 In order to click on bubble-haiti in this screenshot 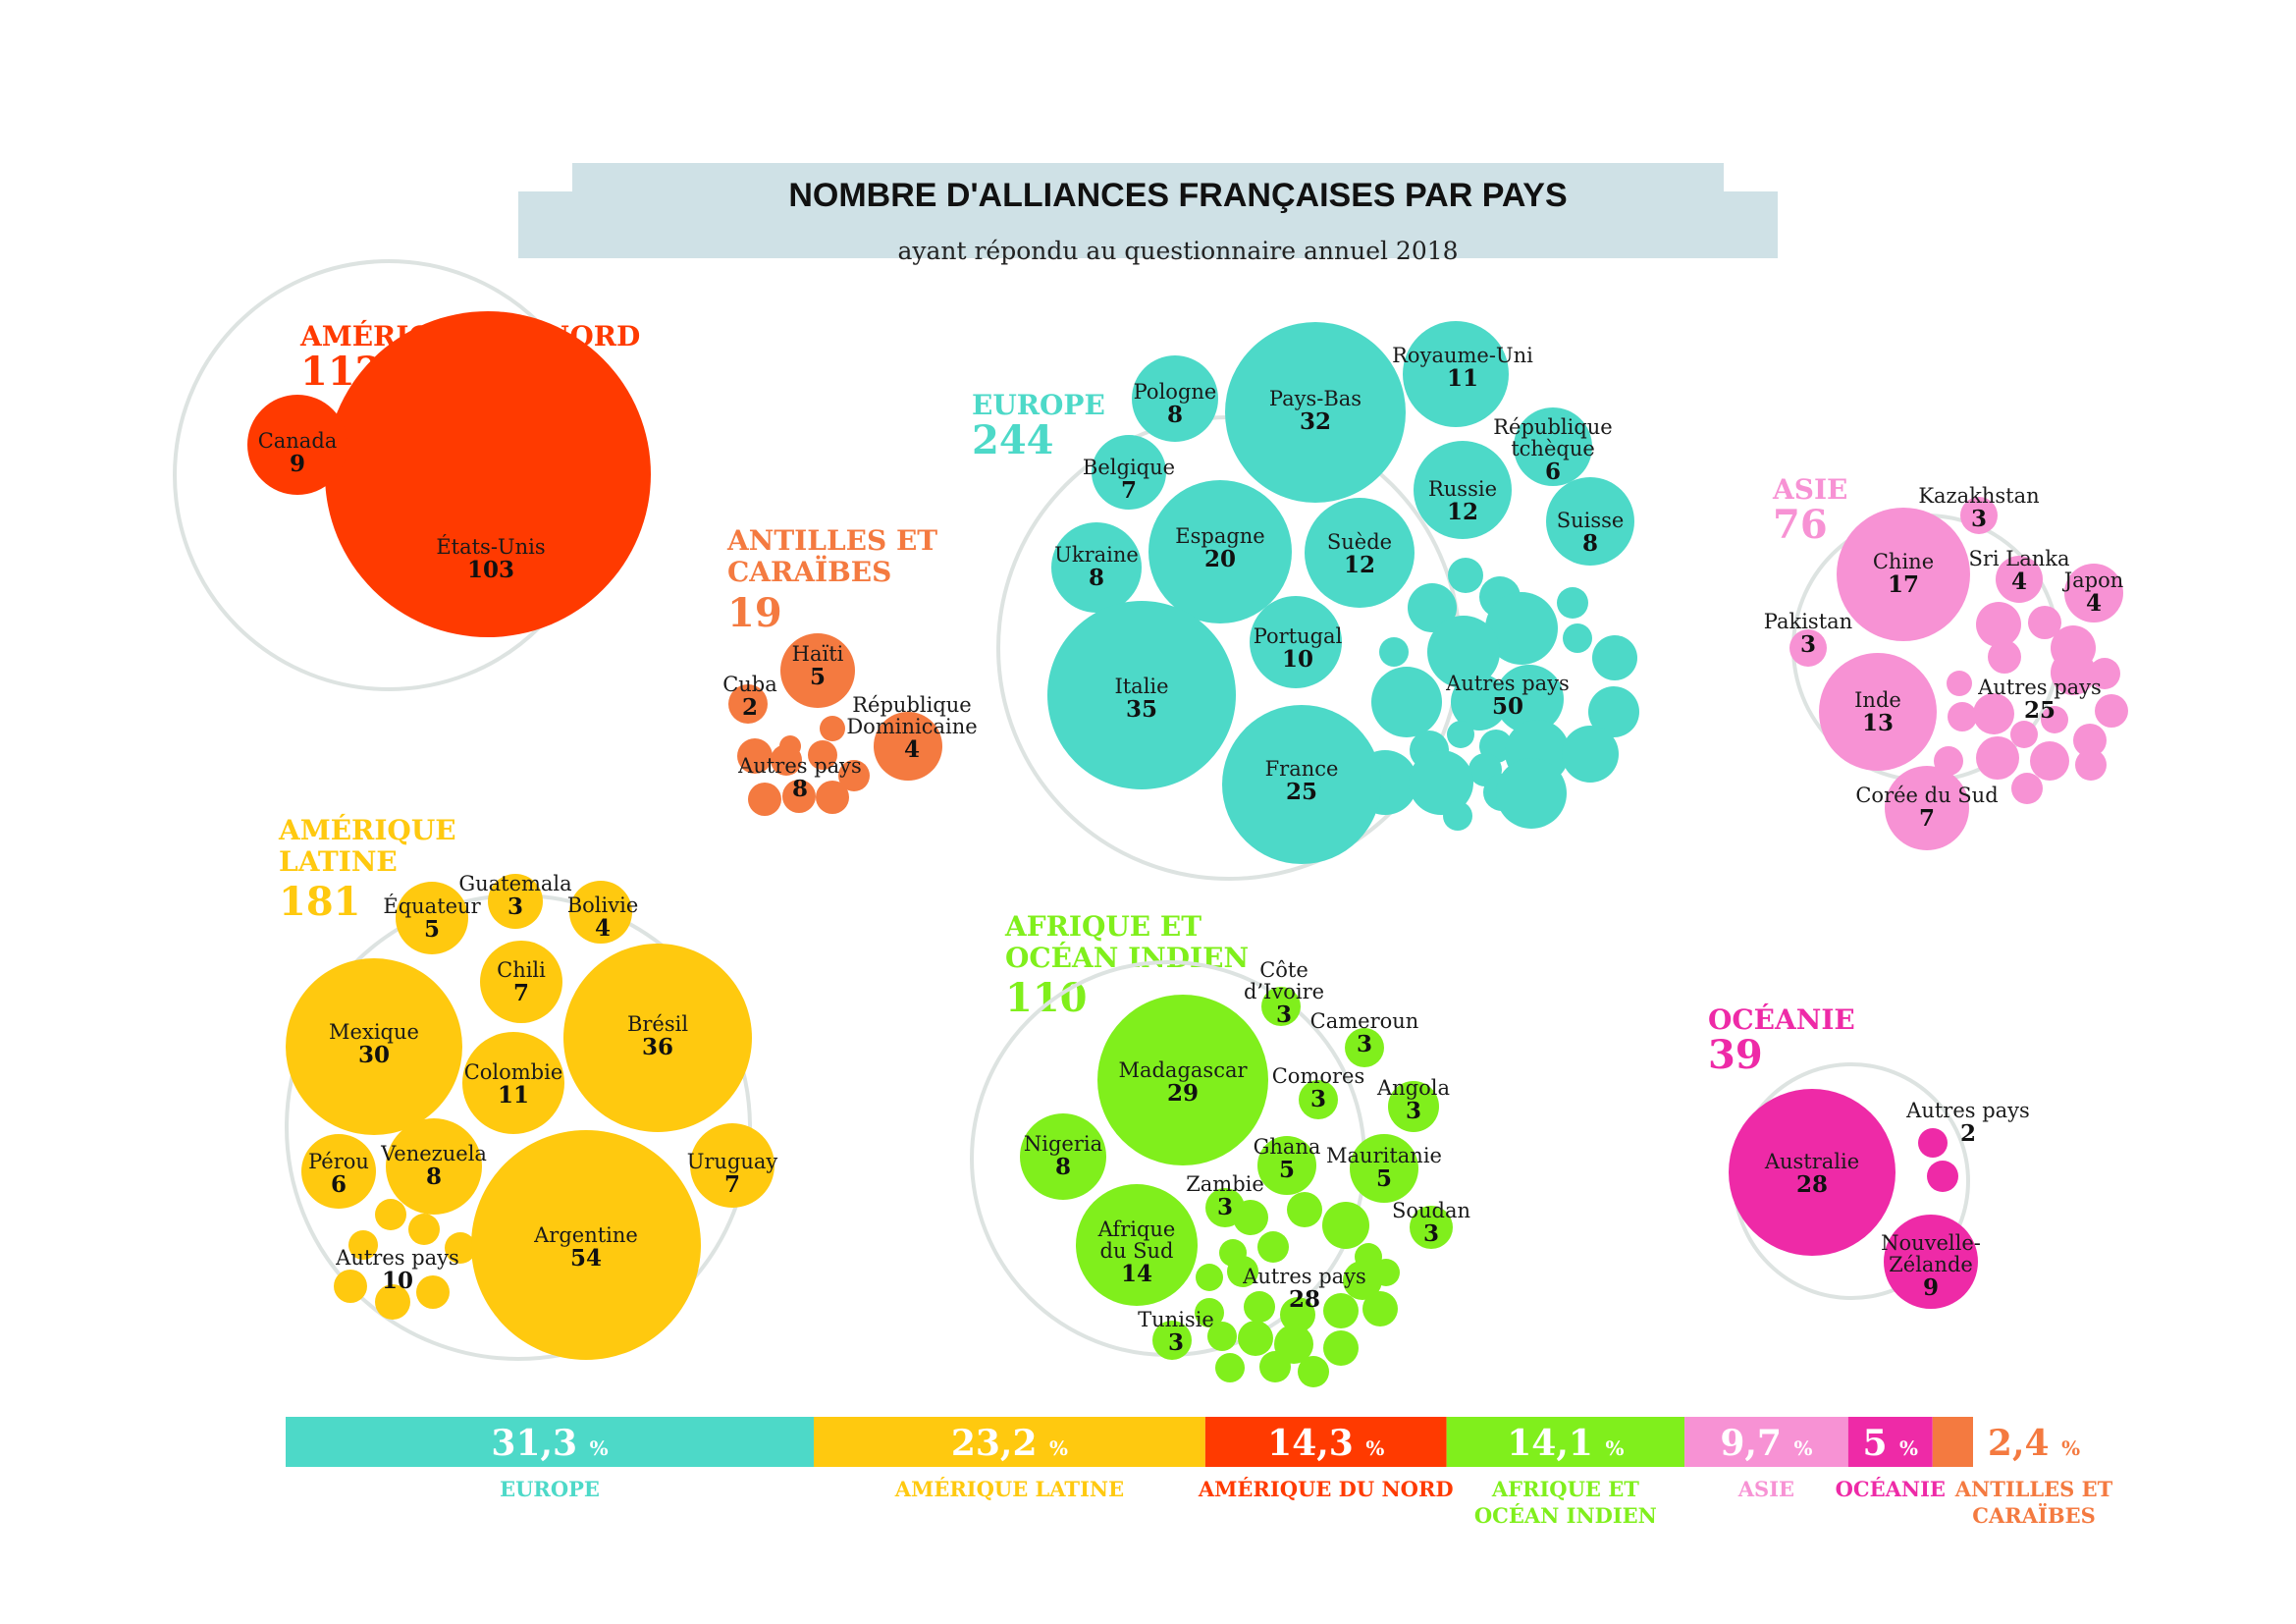, I will do `click(817, 670)`.